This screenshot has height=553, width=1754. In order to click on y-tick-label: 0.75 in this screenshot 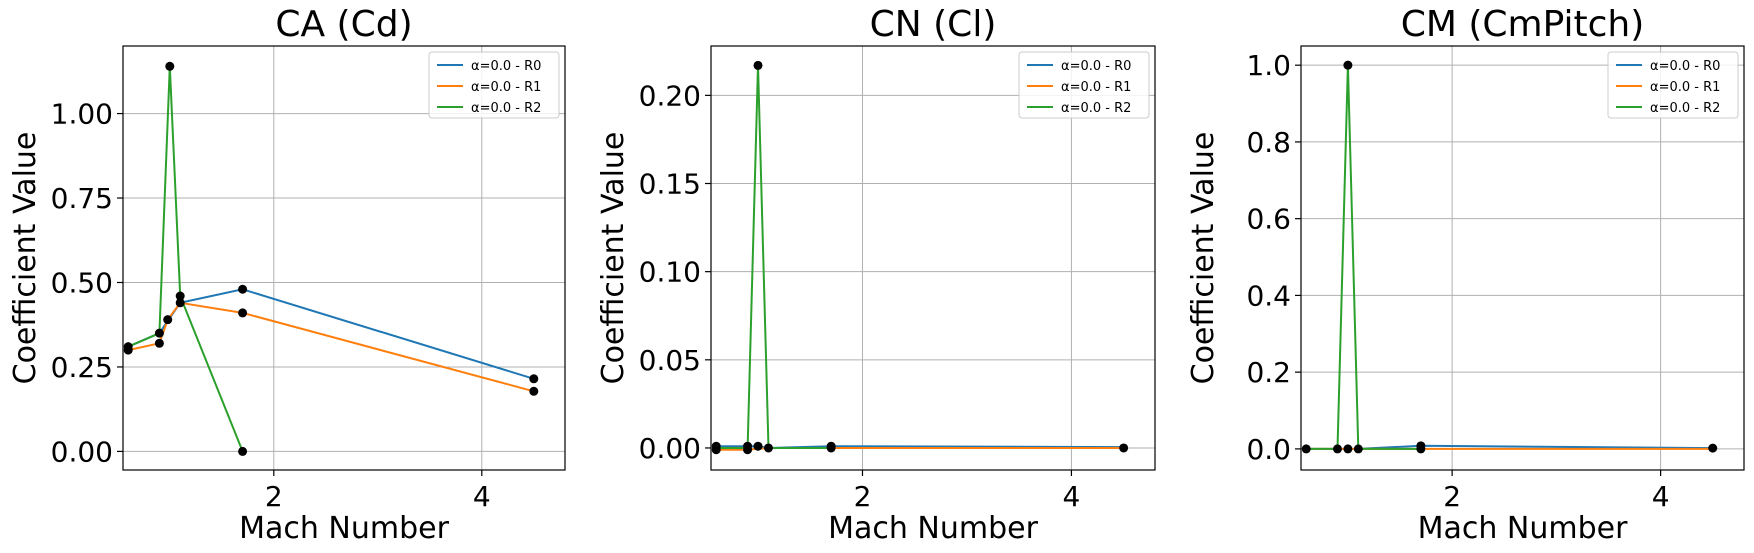, I will do `click(82, 198)`.